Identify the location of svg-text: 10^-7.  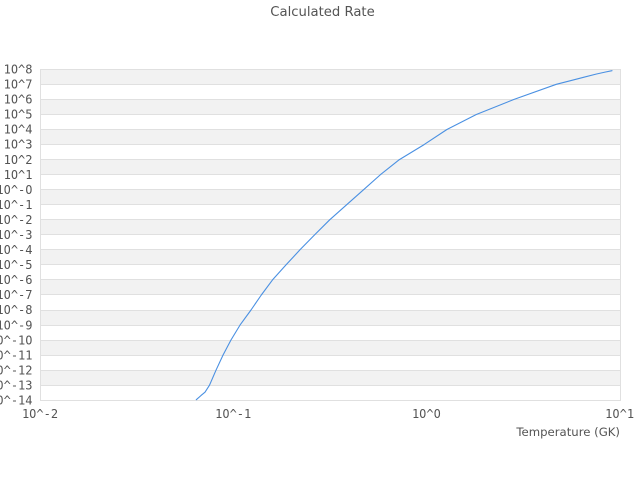
(16, 295).